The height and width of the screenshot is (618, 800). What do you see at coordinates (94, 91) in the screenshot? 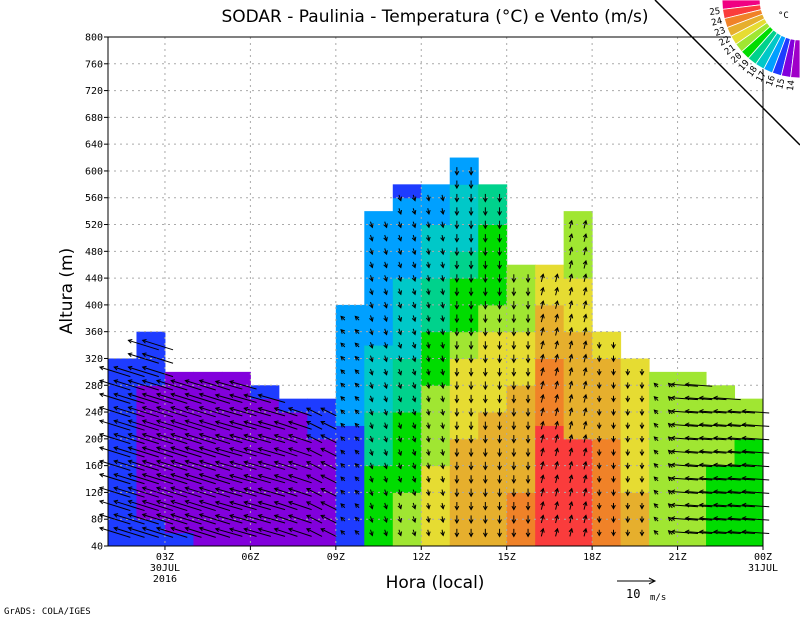
I see `y-tick-label: 720` at bounding box center [94, 91].